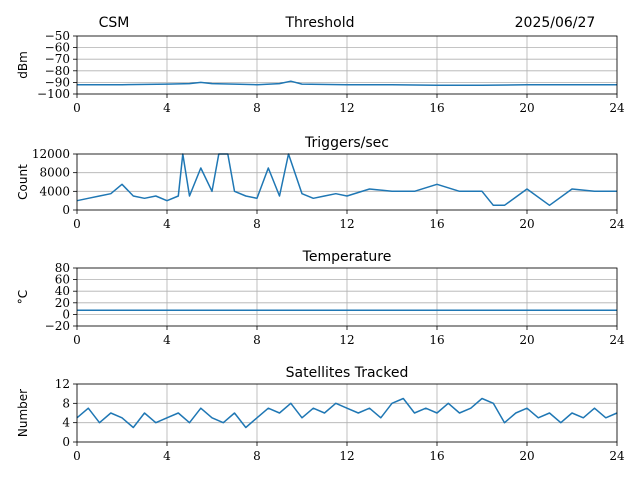  What do you see at coordinates (257, 224) in the screenshot?
I see `triggers-xtick-label-2: 8` at bounding box center [257, 224].